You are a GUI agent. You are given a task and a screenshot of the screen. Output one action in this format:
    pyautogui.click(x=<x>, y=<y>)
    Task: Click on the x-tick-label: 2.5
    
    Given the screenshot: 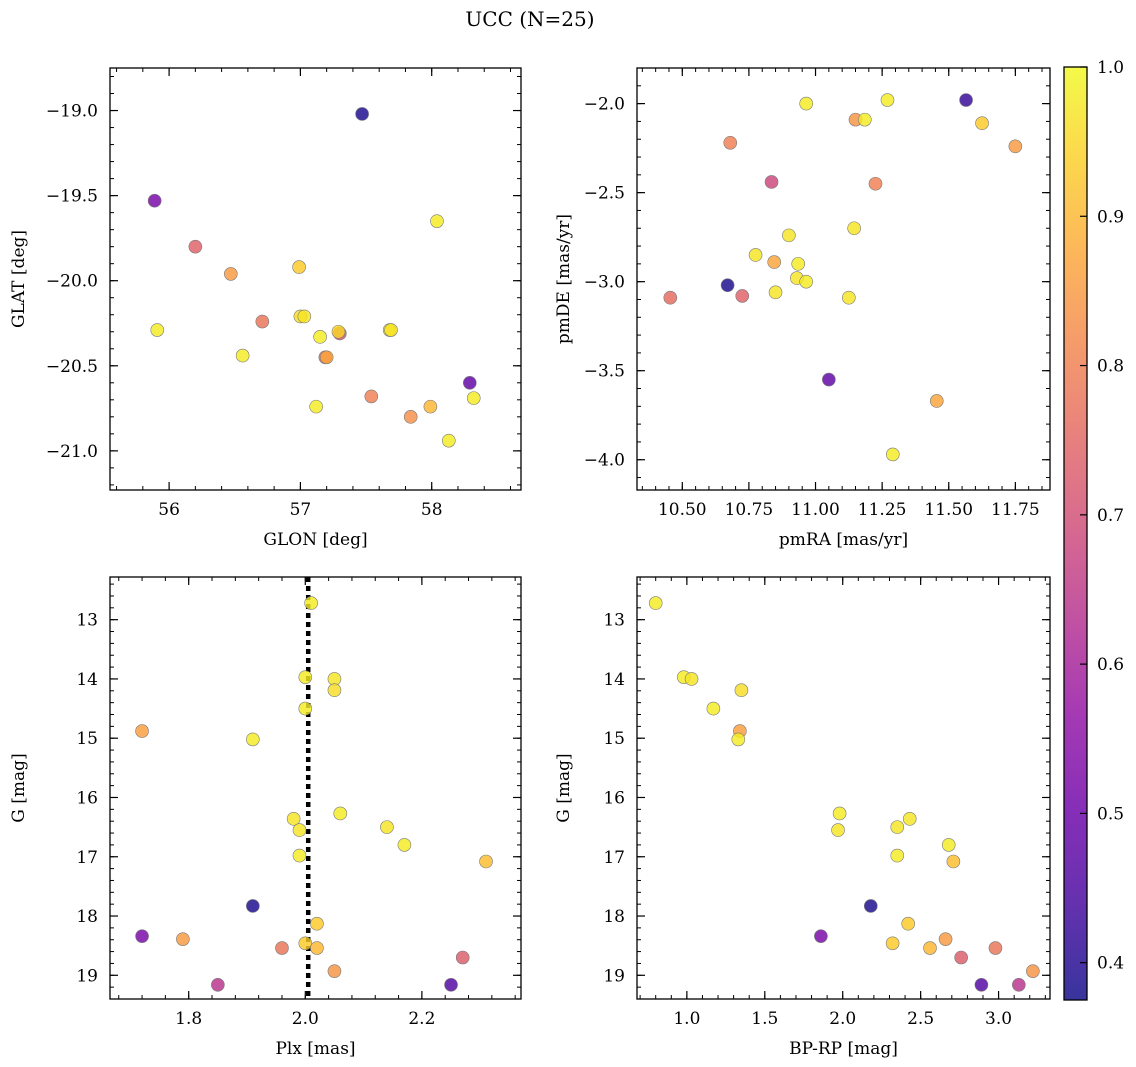 What is the action you would take?
    pyautogui.click(x=920, y=1019)
    